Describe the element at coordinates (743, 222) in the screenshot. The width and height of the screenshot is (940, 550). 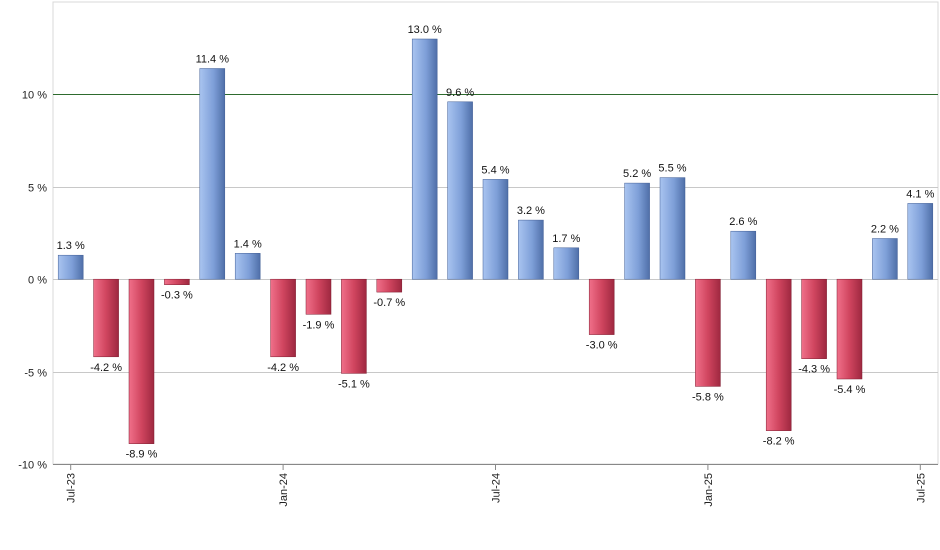
I see `data-label: 2.6 %` at that location.